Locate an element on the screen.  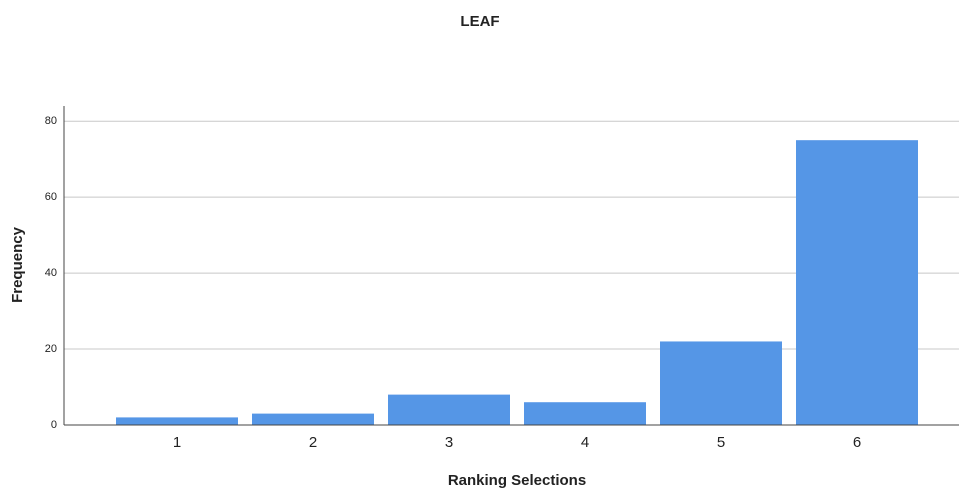
y-tick-label: 40 is located at coordinates (51, 273).